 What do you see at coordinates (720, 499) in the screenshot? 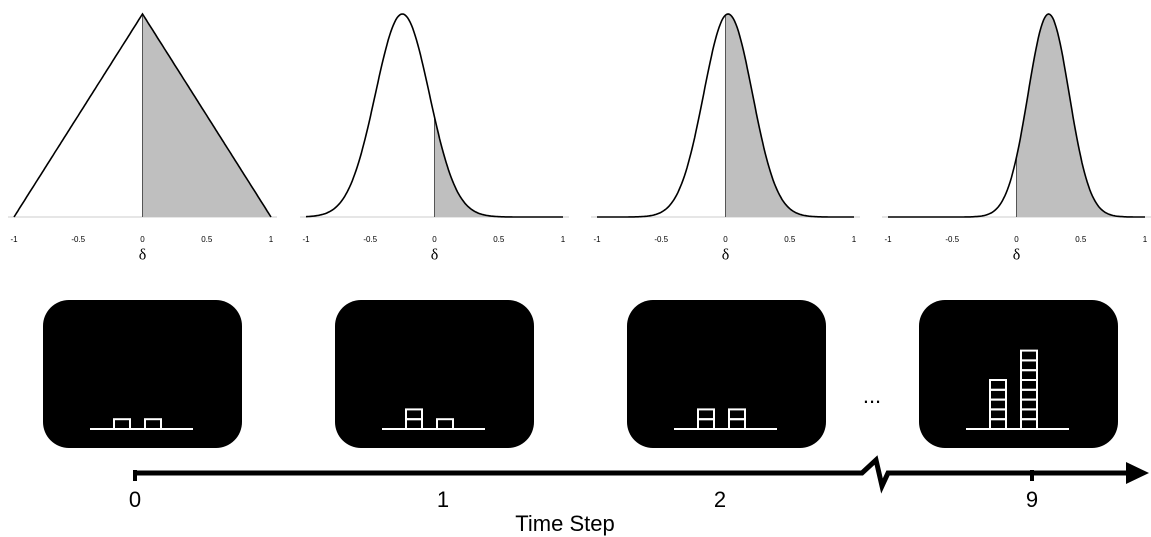
I see `time-step-label: 2` at bounding box center [720, 499].